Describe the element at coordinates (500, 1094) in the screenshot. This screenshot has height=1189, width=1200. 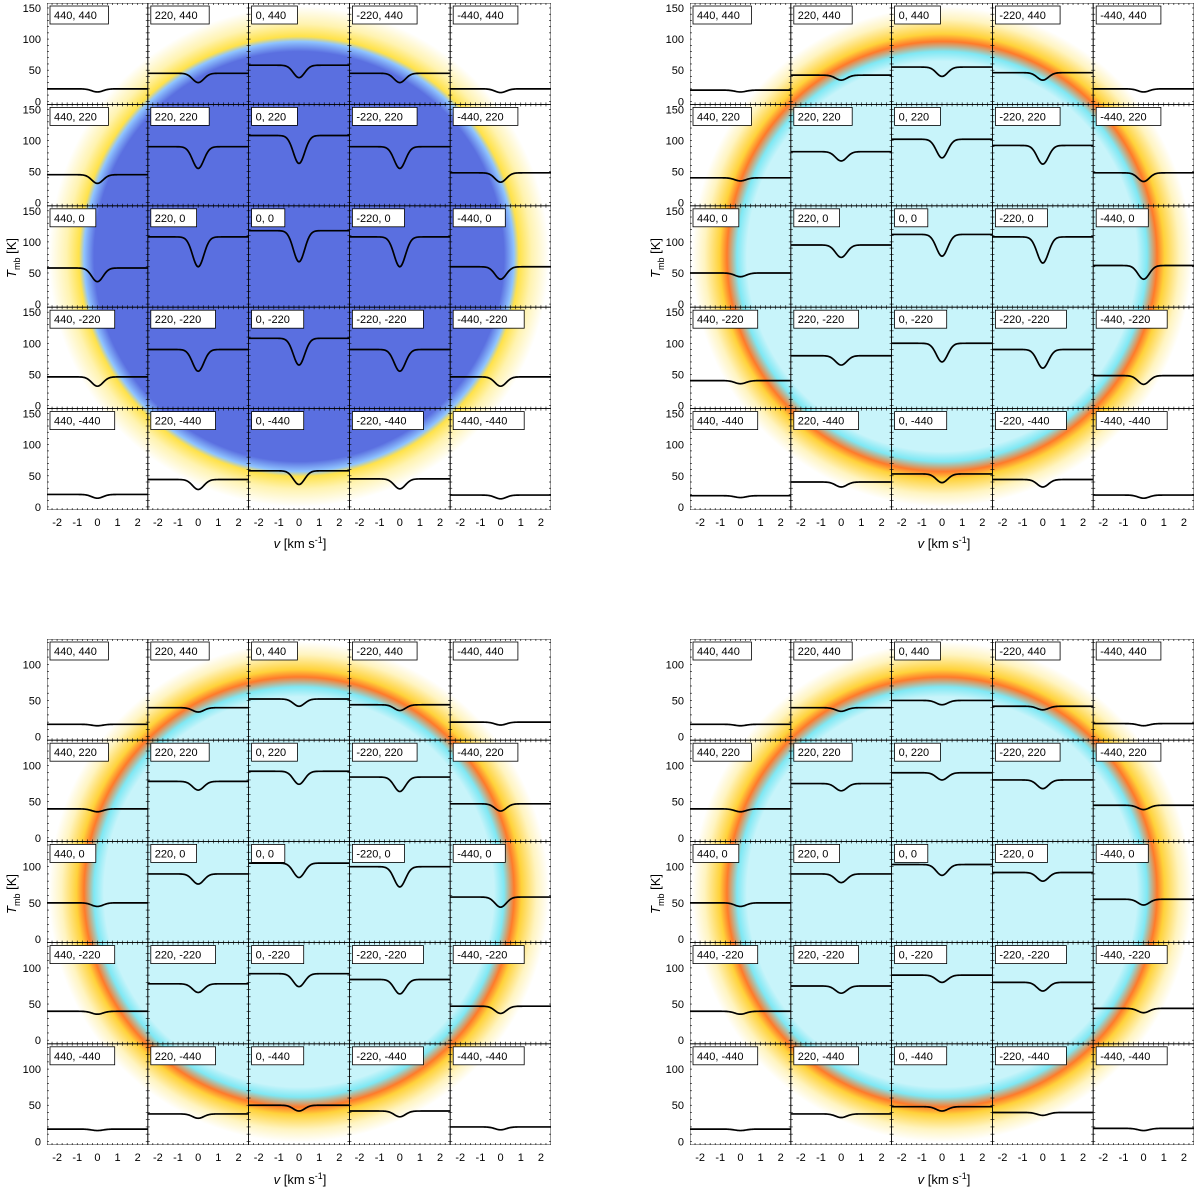
I see `spectrum-cell: -440, -440` at that location.